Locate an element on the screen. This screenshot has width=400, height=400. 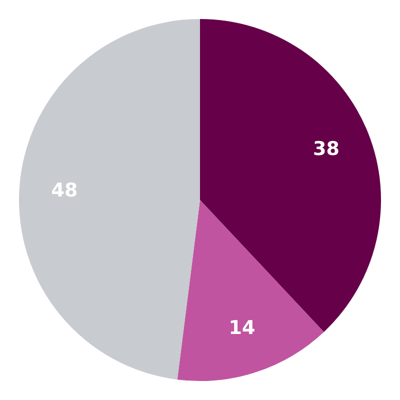
data-label: 14 is located at coordinates (242, 328).